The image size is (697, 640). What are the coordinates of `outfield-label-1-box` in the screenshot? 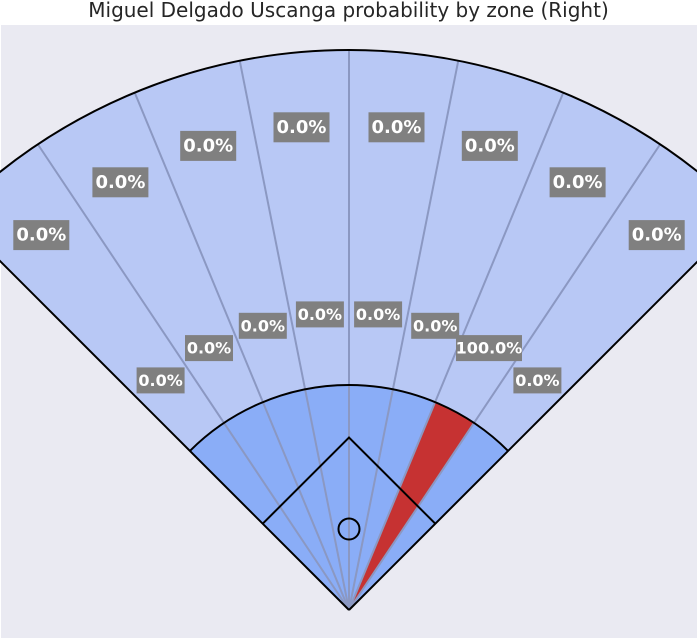 It's located at (41, 235).